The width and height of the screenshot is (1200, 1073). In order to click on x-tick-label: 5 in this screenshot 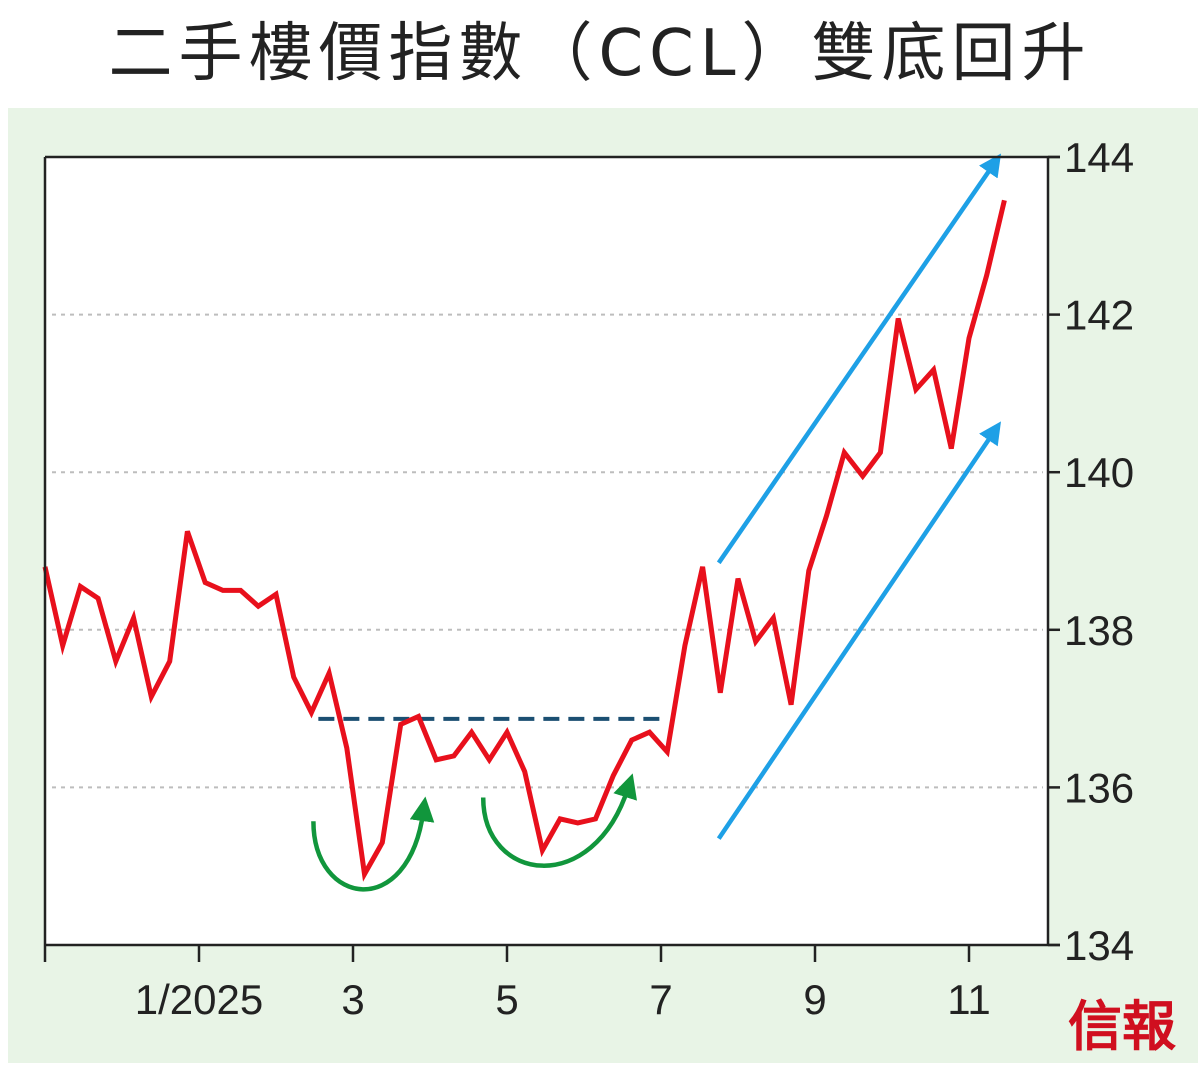, I will do `click(506, 999)`.